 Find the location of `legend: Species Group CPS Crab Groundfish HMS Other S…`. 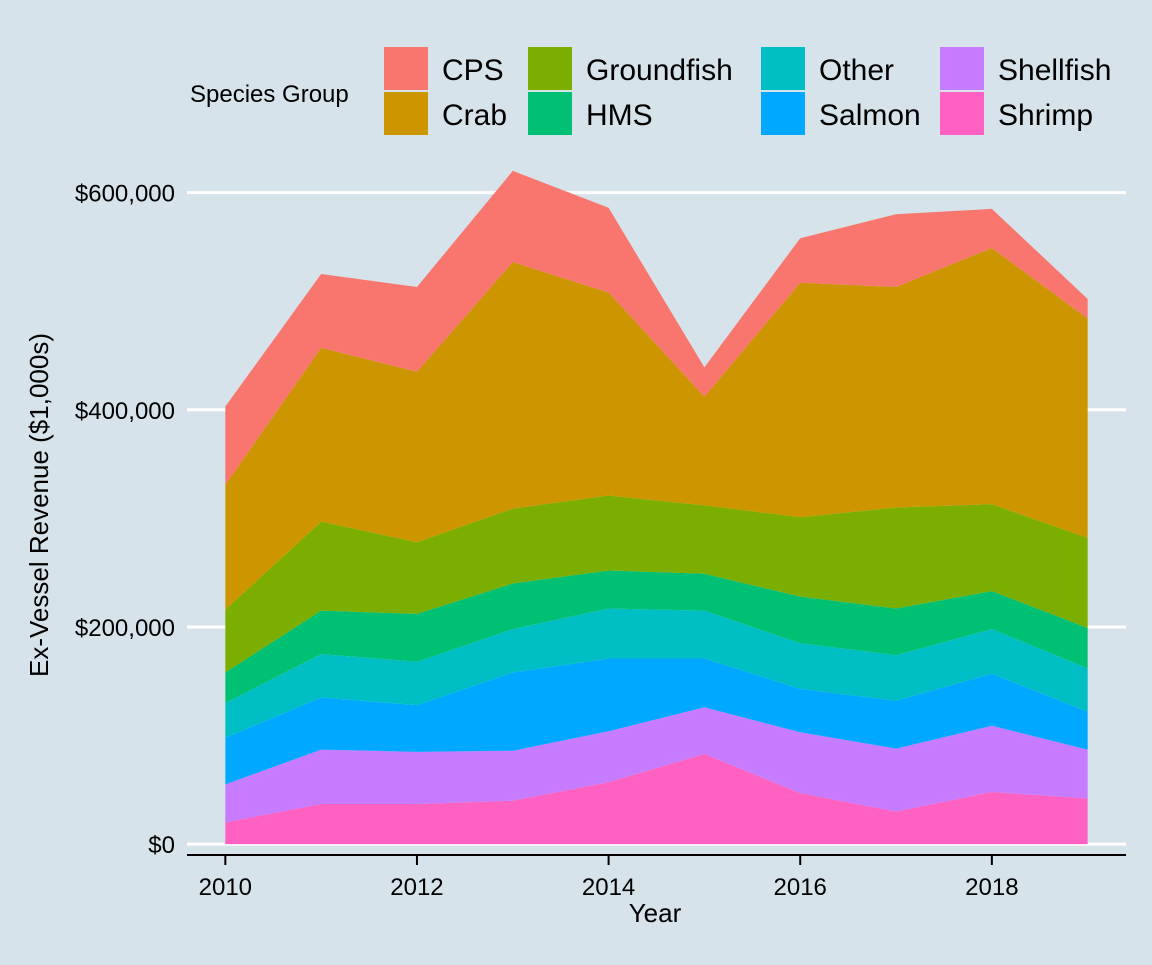

legend: Species Group CPS Crab Groundfish HMS Other S… is located at coordinates (650, 91).